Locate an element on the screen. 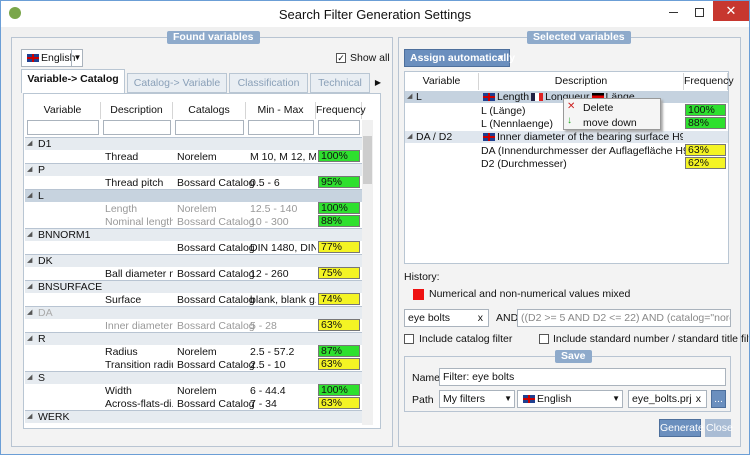  range: 12 - 260 is located at coordinates (269, 274).